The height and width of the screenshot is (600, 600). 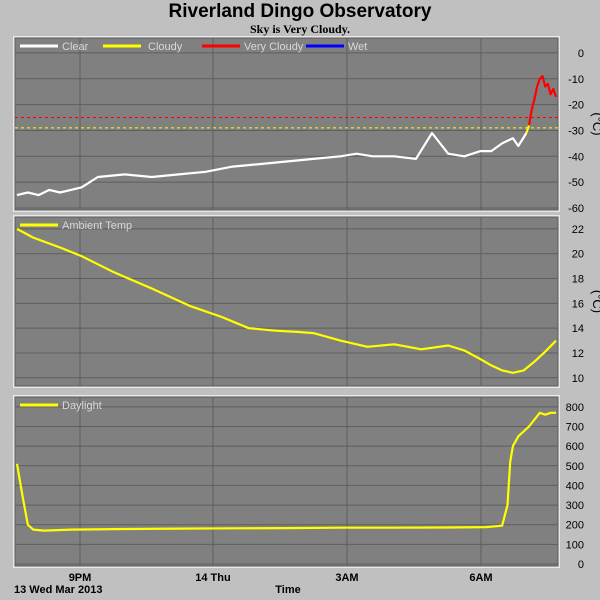 I want to click on y-tick-label: -40, so click(x=576, y=157).